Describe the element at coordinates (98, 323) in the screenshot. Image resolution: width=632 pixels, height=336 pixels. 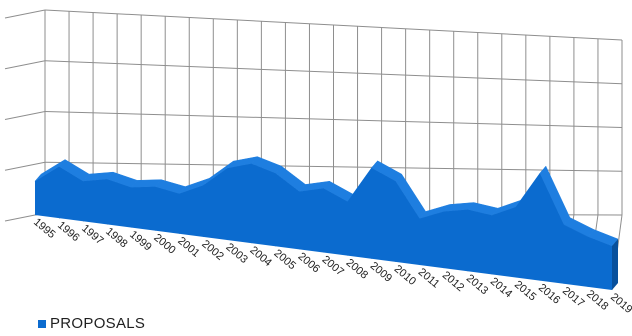
I see `legend-label: PROPOSALS` at that location.